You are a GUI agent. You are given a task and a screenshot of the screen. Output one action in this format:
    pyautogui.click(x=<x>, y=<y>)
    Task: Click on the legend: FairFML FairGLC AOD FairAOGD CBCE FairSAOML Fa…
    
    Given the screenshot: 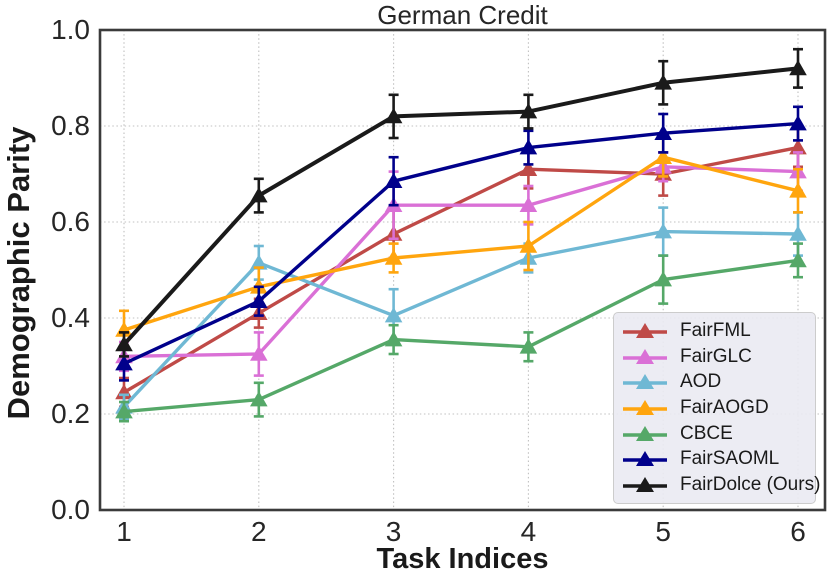 What is the action you would take?
    pyautogui.click(x=716, y=408)
    